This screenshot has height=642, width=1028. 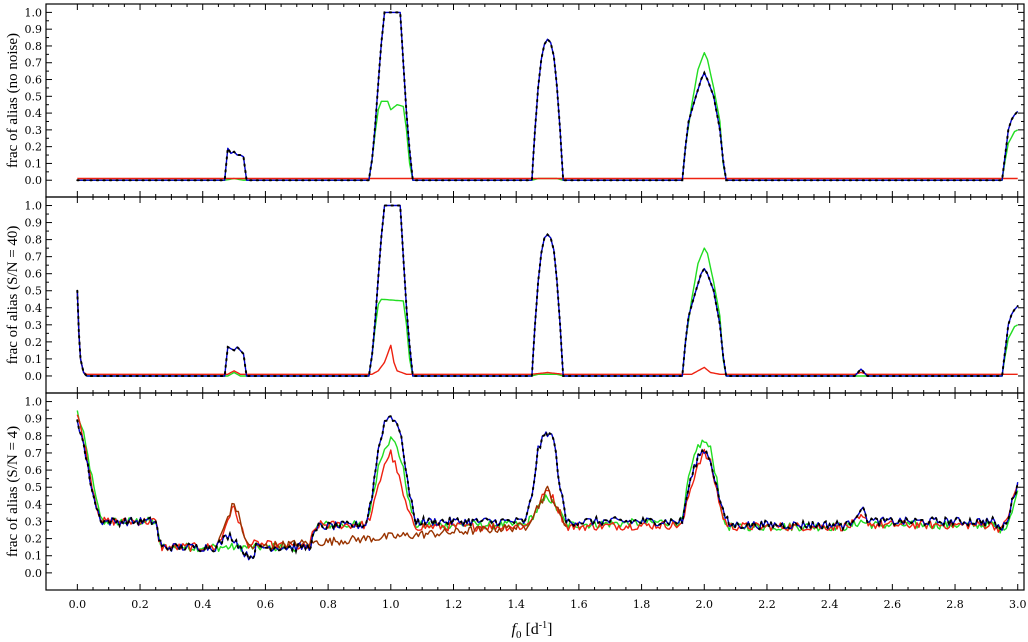 What do you see at coordinates (516, 604) in the screenshot?
I see `x-tick-label: 1.4` at bounding box center [516, 604].